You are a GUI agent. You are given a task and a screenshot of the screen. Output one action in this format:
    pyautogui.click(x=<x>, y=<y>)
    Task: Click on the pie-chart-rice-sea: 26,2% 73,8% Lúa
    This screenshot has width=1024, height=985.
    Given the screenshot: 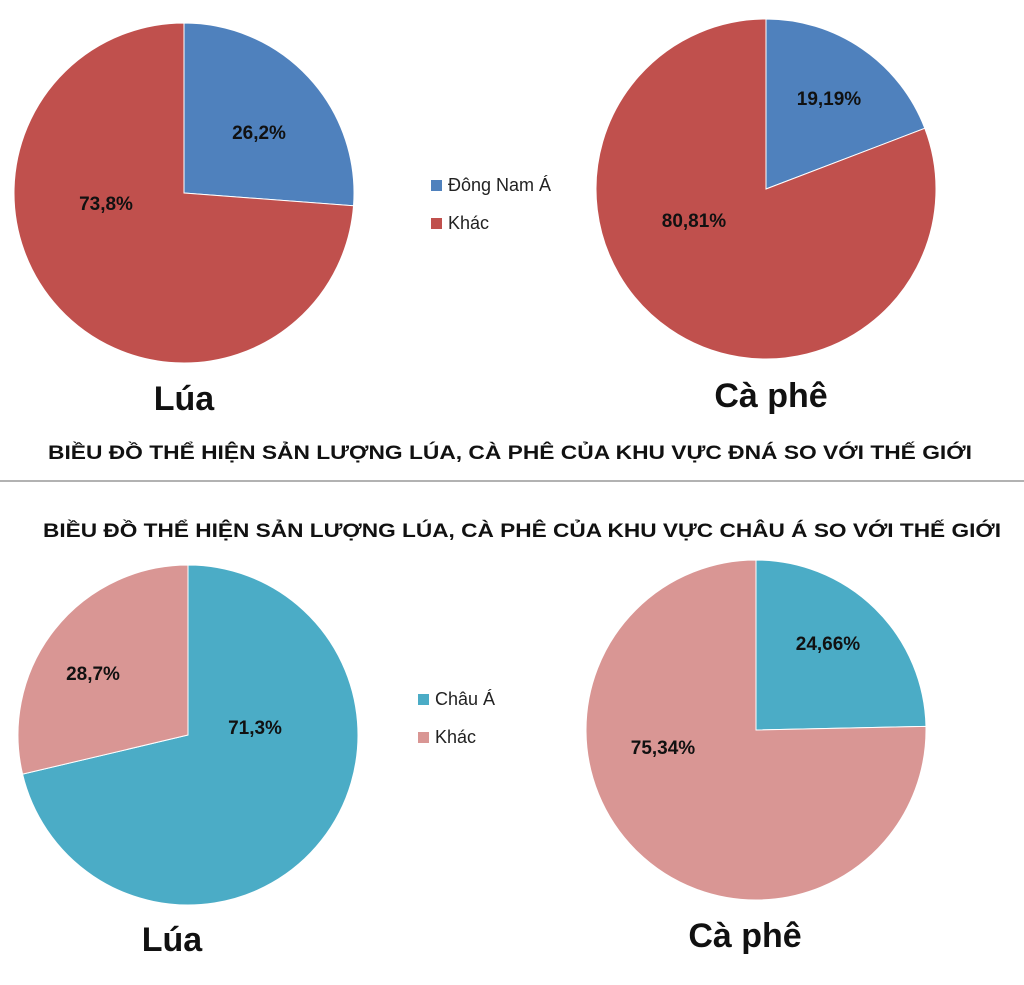 What is the action you would take?
    pyautogui.click(x=184, y=220)
    